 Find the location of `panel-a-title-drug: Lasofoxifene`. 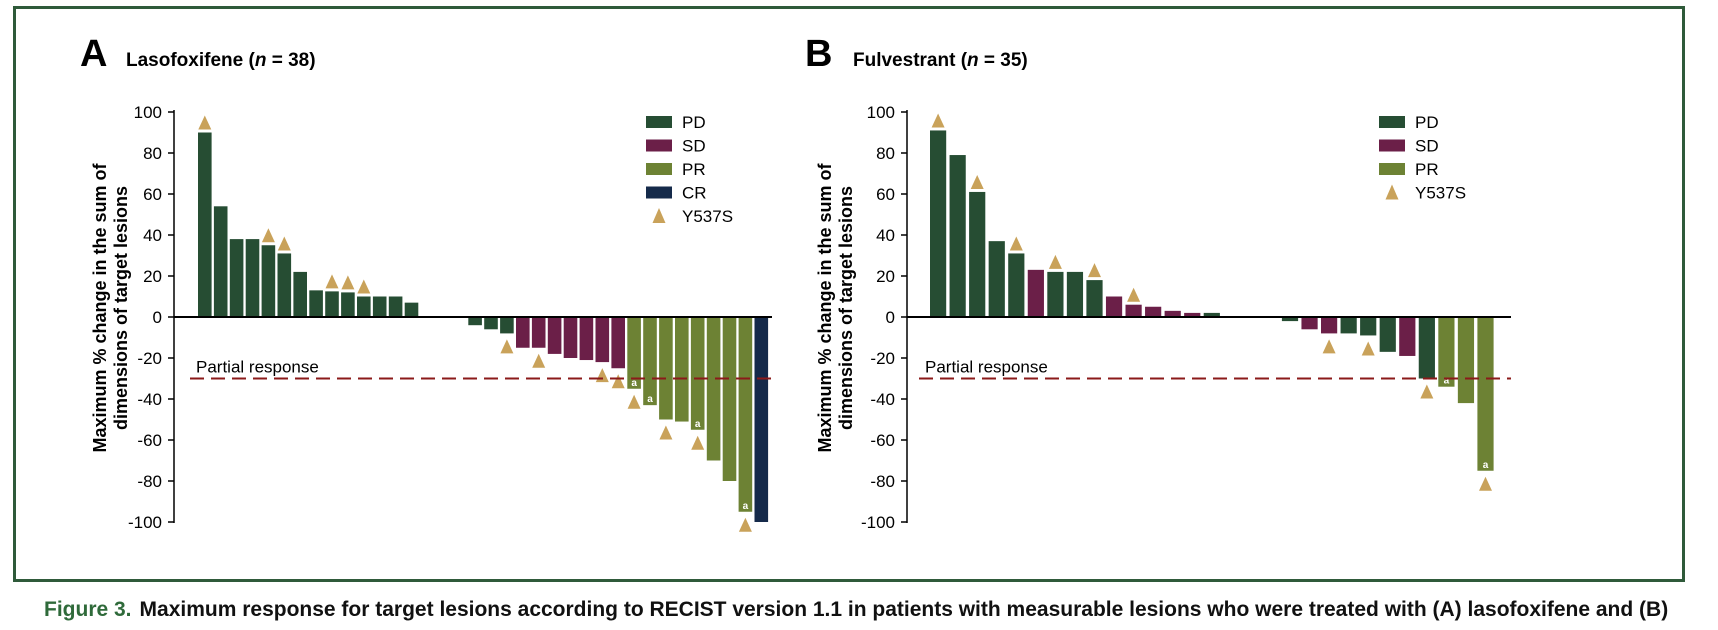

panel-a-title-drug: Lasofoxifene is located at coordinates (184, 60).